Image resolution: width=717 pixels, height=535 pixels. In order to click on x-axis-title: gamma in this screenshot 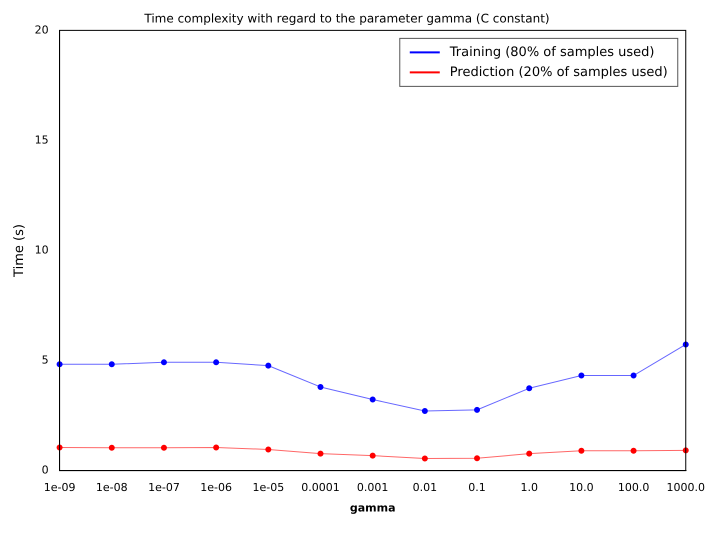, I will do `click(373, 507)`.